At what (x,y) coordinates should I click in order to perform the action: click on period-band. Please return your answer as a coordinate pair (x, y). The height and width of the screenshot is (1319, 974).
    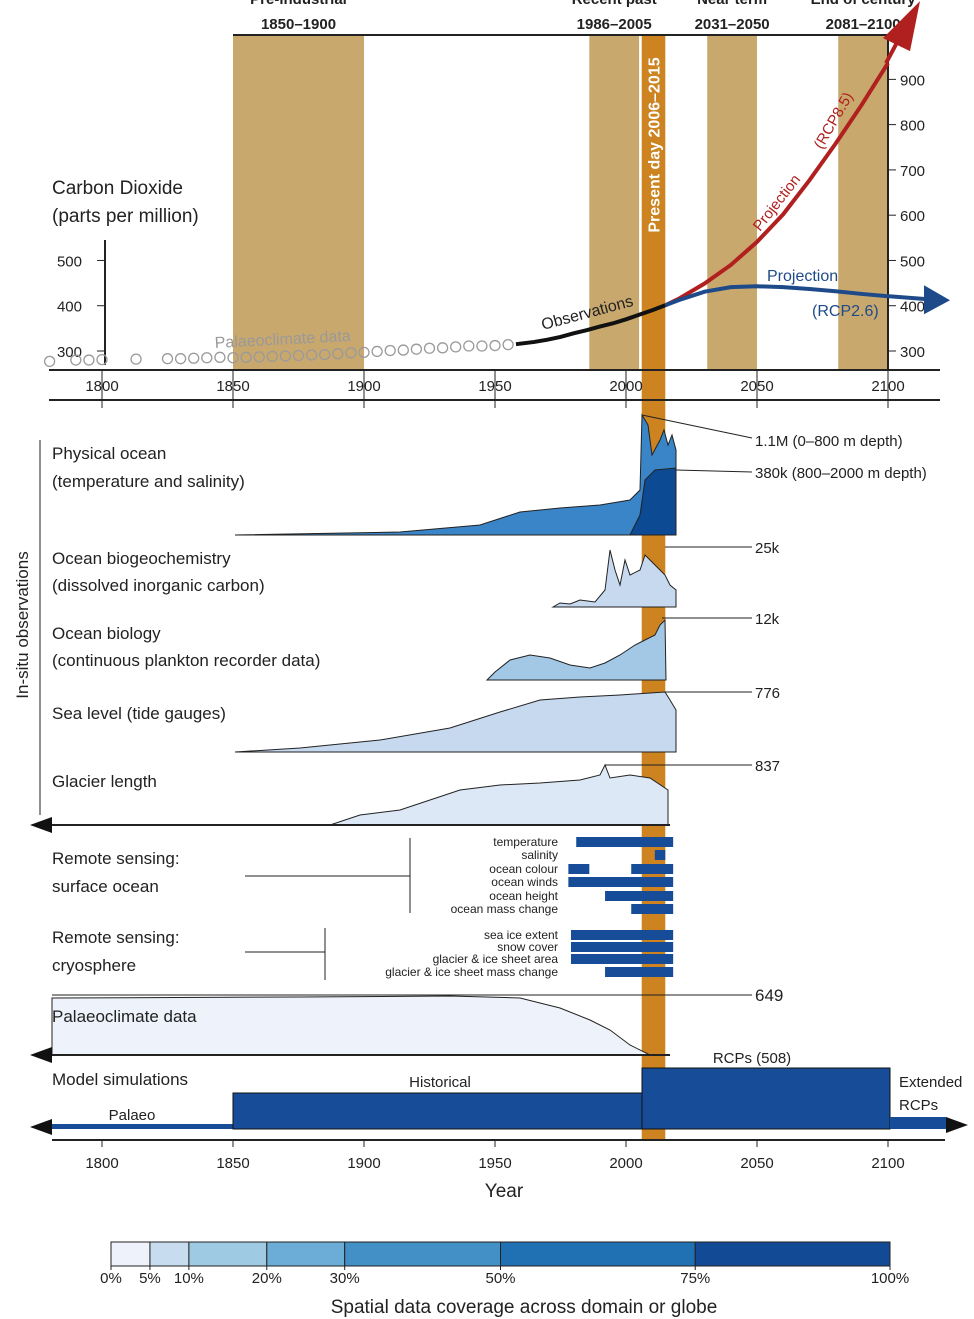
    Looking at the image, I should click on (614, 202).